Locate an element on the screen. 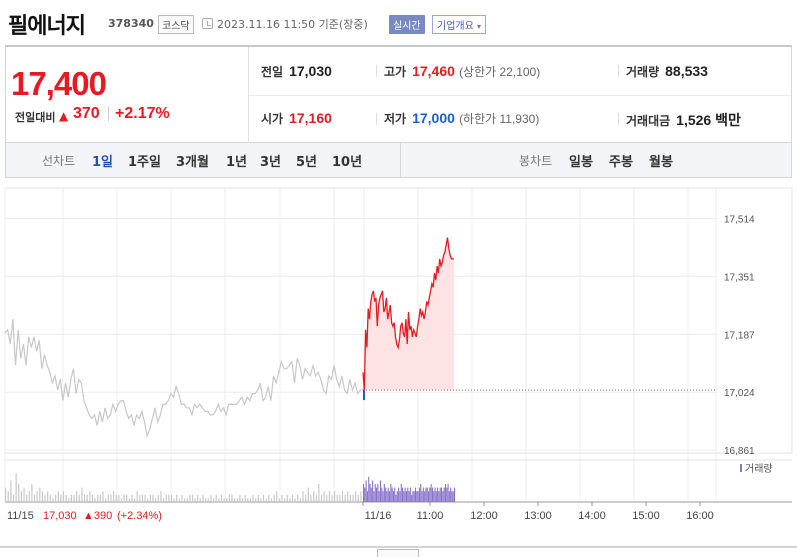 The image size is (797, 557). x-tick-label: 14:00 is located at coordinates (592, 516).